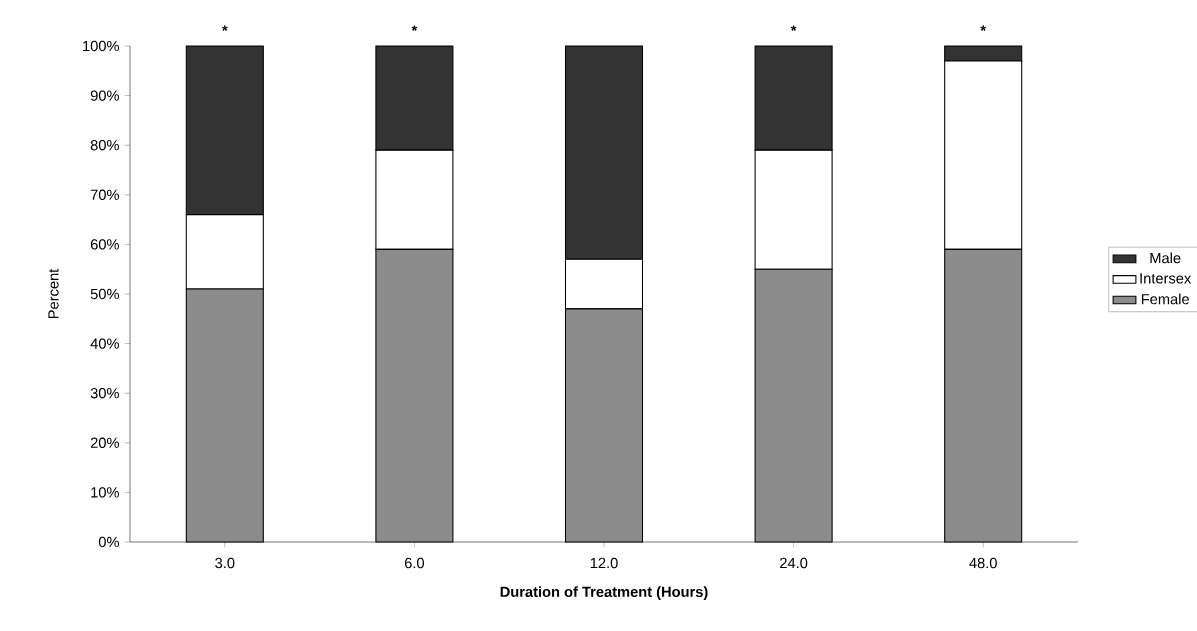 The height and width of the screenshot is (631, 1197). I want to click on y-tick-label: 50%, so click(104, 294).